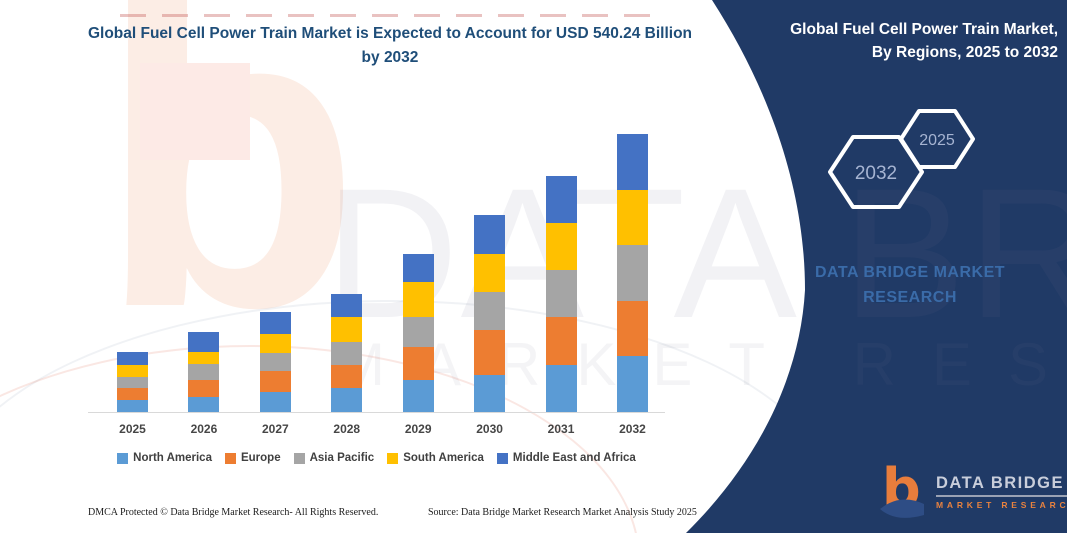 The image size is (1067, 533). What do you see at coordinates (1001, 485) in the screenshot?
I see `logo-name: DATA BRIDGE` at bounding box center [1001, 485].